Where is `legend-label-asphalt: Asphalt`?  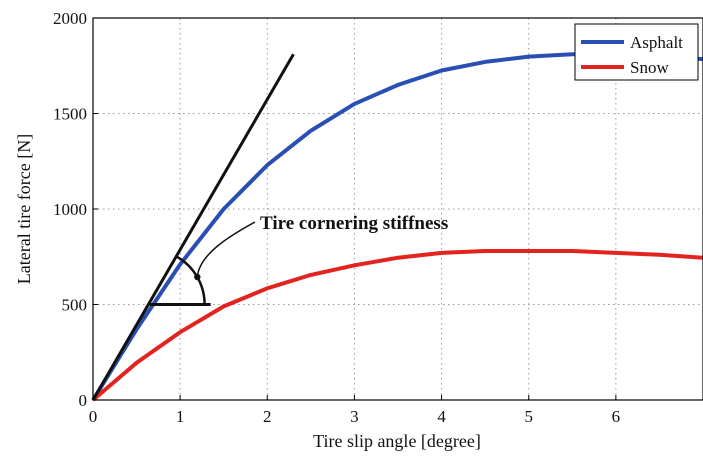
legend-label-asphalt: Asphalt is located at coordinates (656, 42).